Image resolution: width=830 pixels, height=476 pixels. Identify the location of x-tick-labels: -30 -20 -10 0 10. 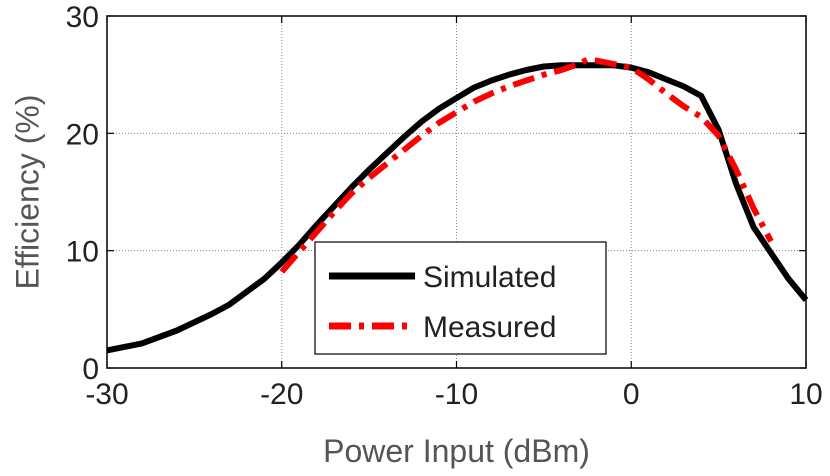
(453, 394).